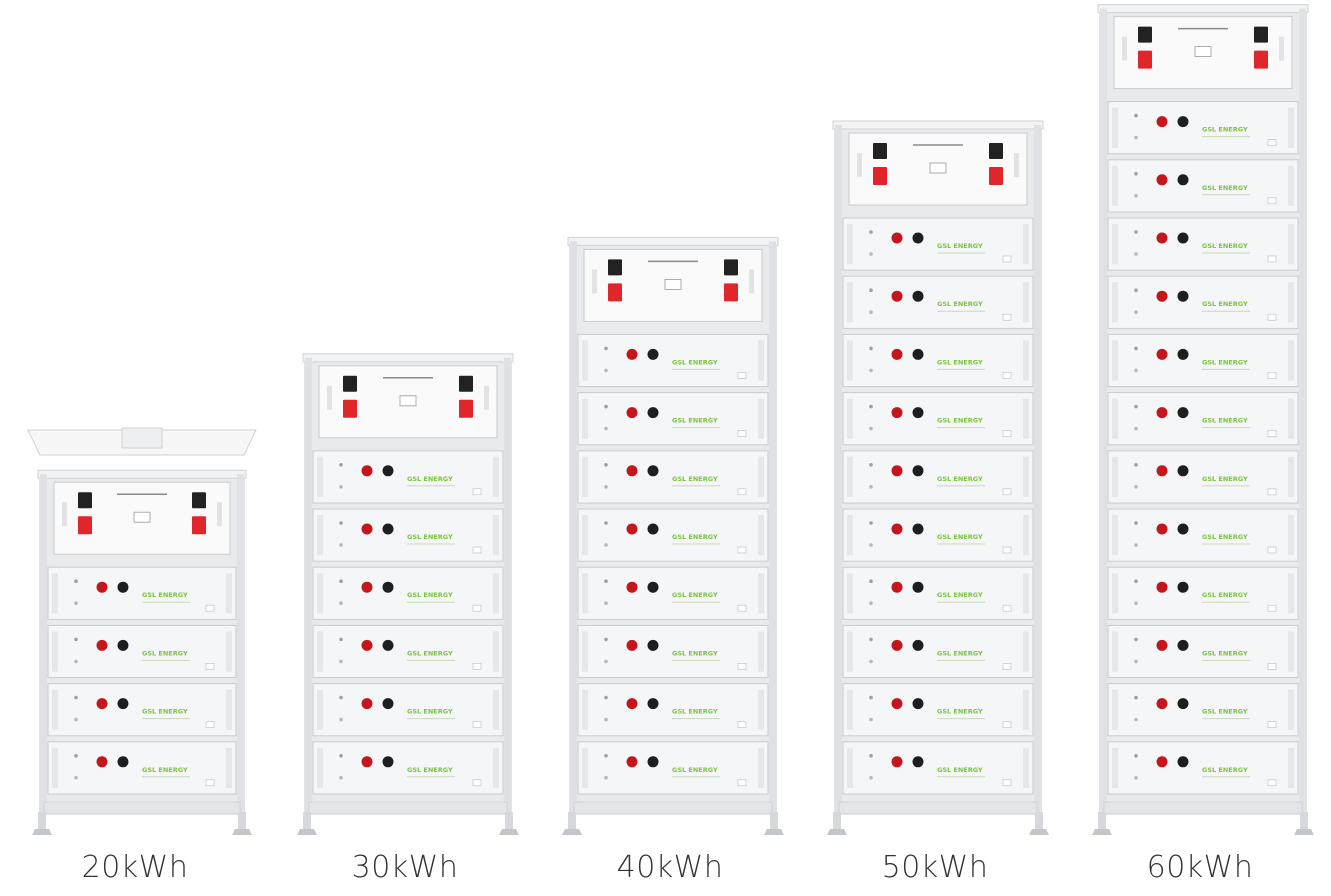 This screenshot has width=1331, height=896. Describe the element at coordinates (731, 292) in the screenshot. I see `breaker-red-right` at that location.